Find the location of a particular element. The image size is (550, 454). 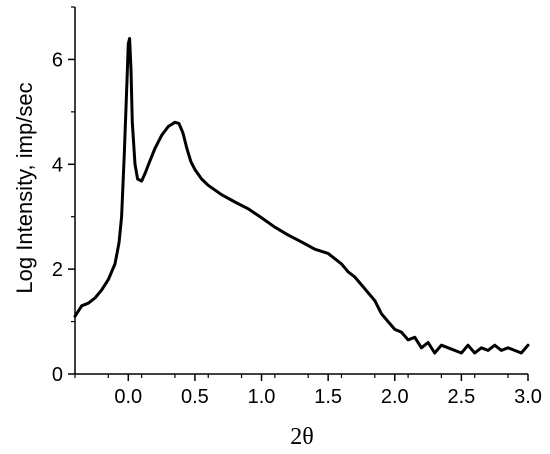

y-tick-label: 6 is located at coordinates (57, 60).